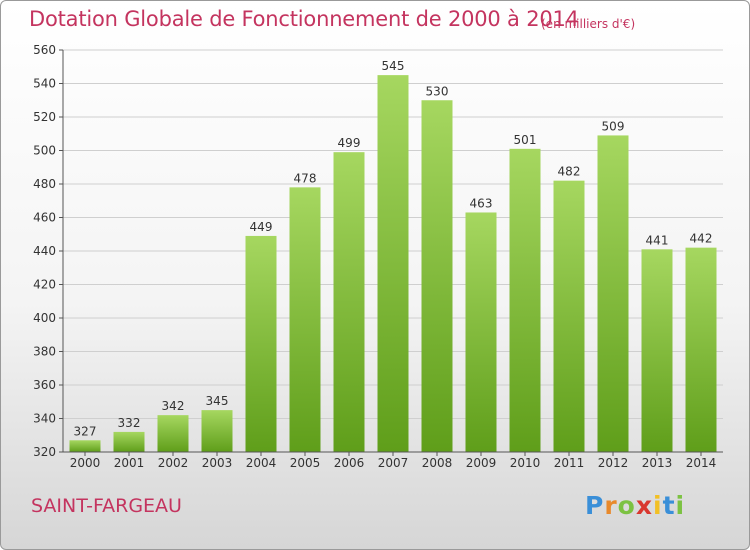  Describe the element at coordinates (701, 239) in the screenshot. I see `bar-value-label: 442` at that location.